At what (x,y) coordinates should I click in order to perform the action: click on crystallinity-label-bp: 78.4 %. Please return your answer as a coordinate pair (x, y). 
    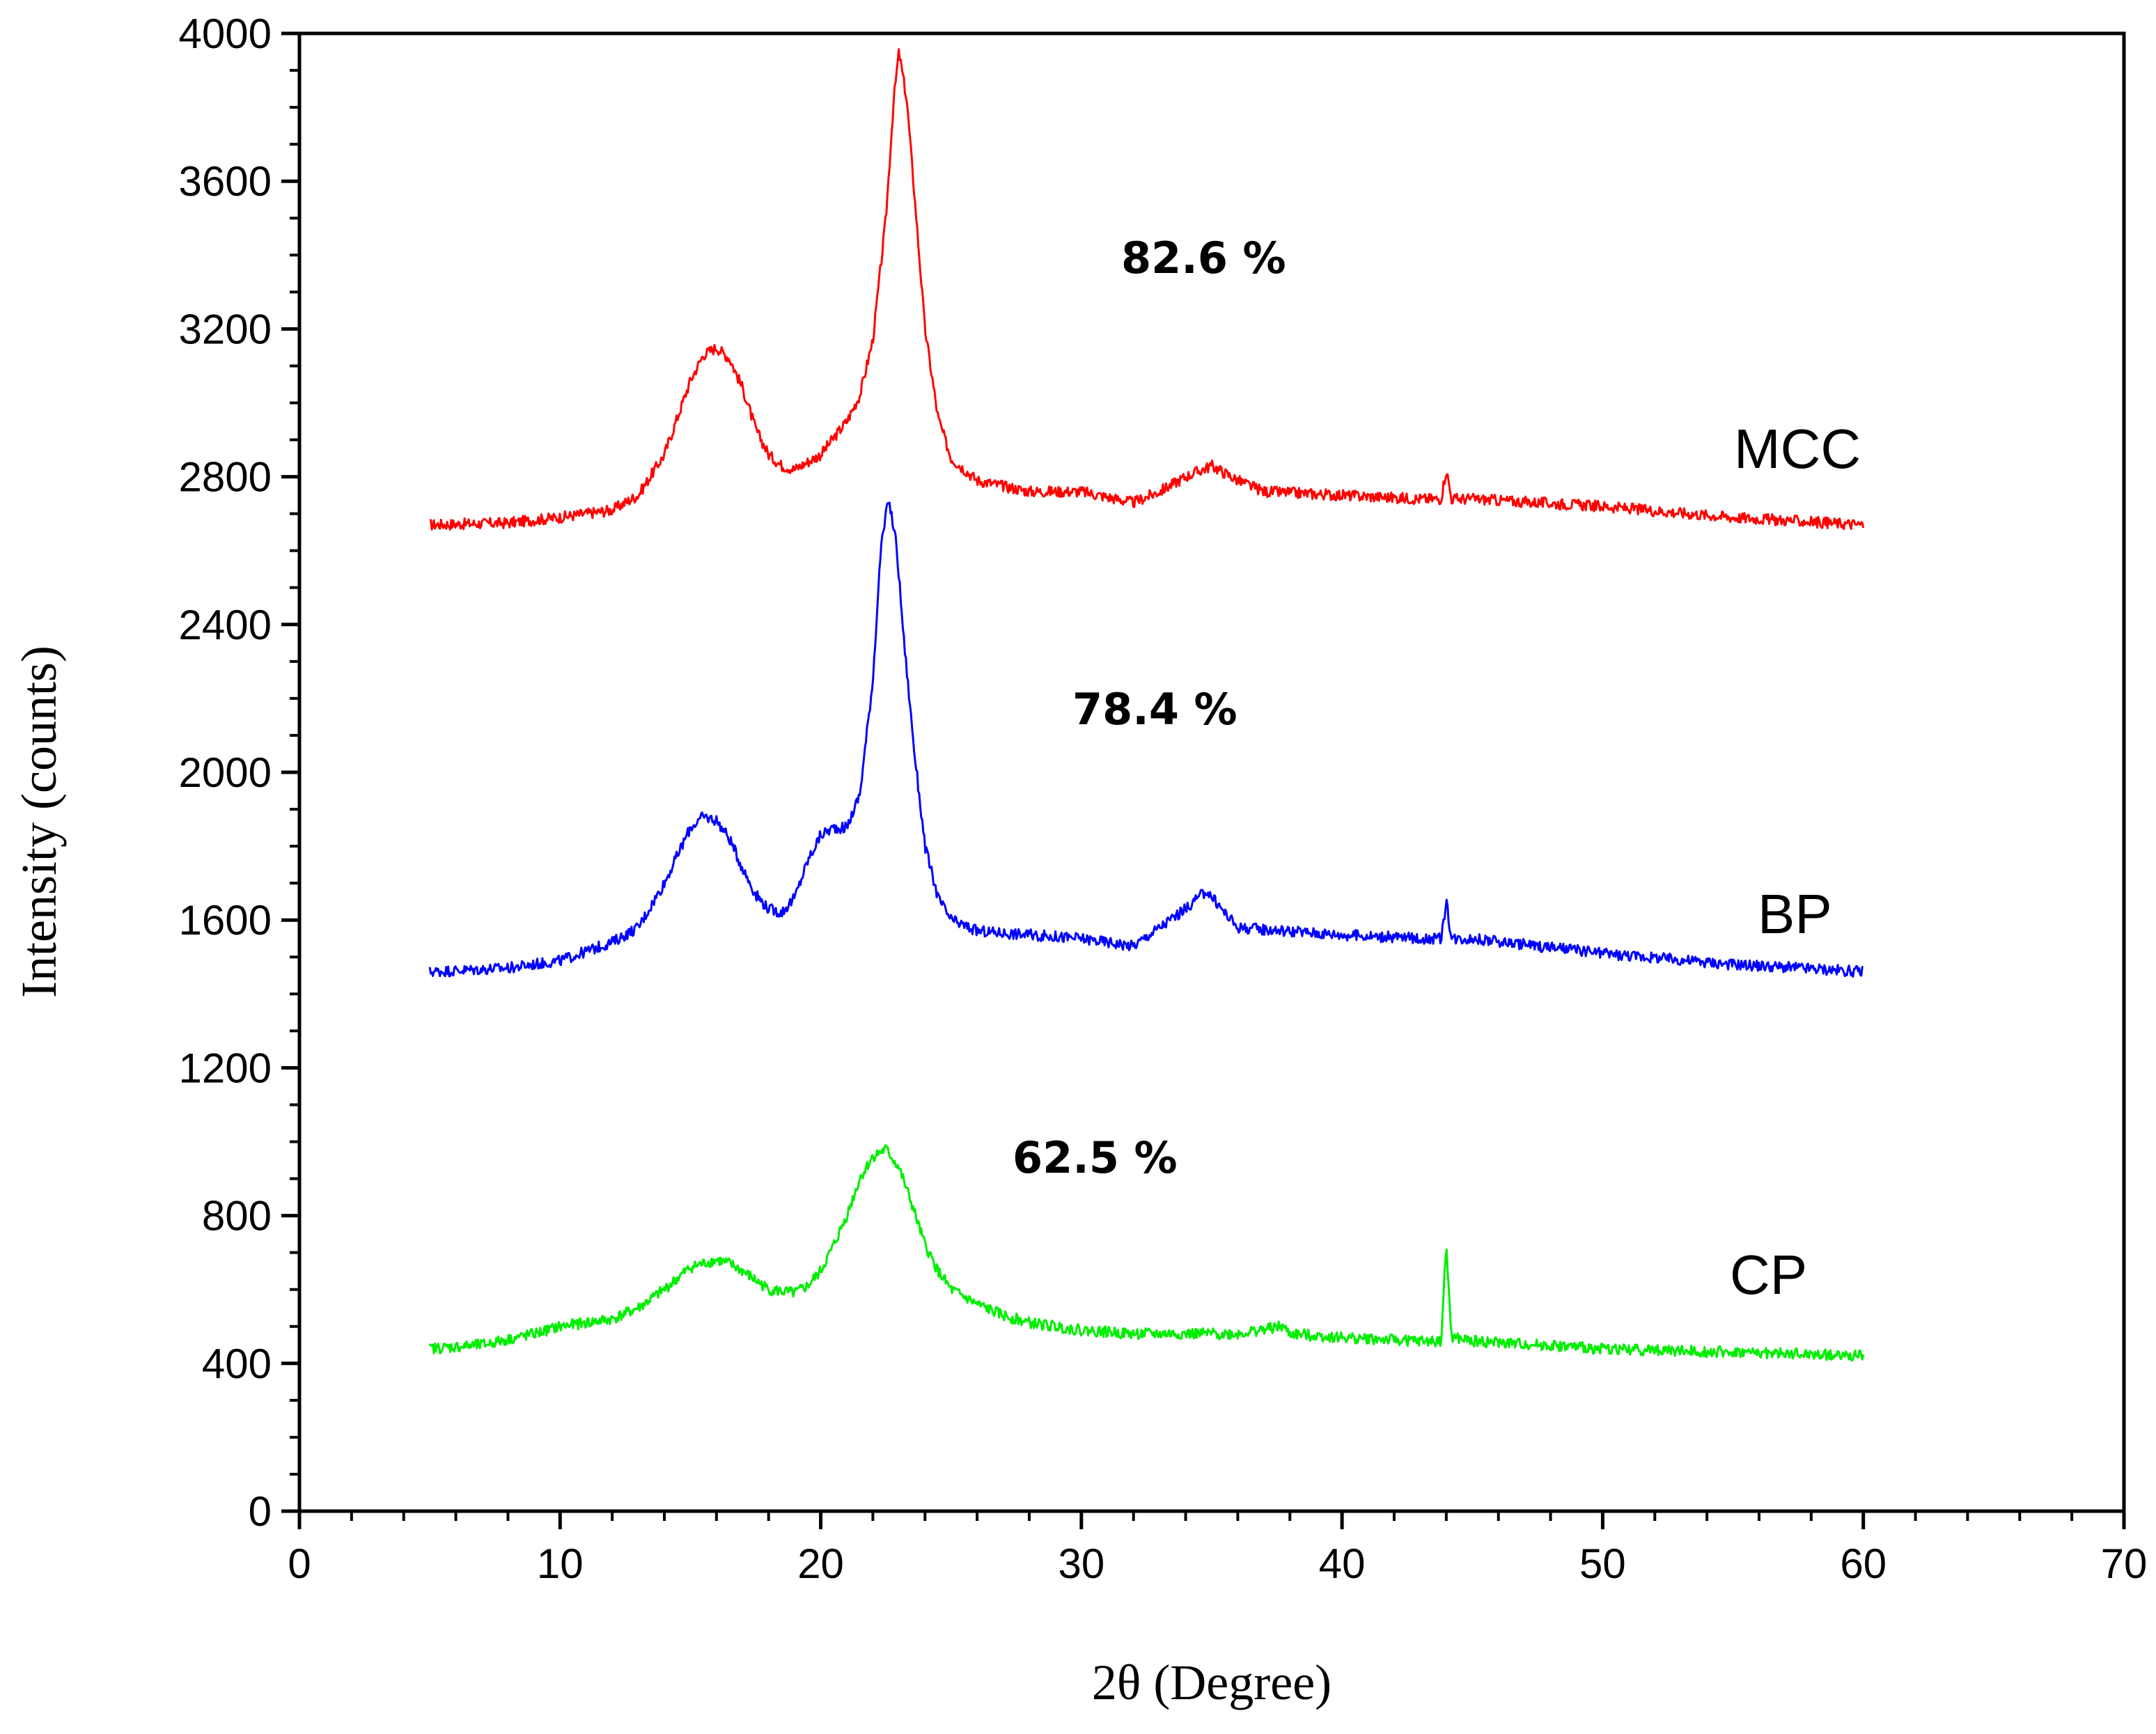
    Looking at the image, I should click on (1154, 709).